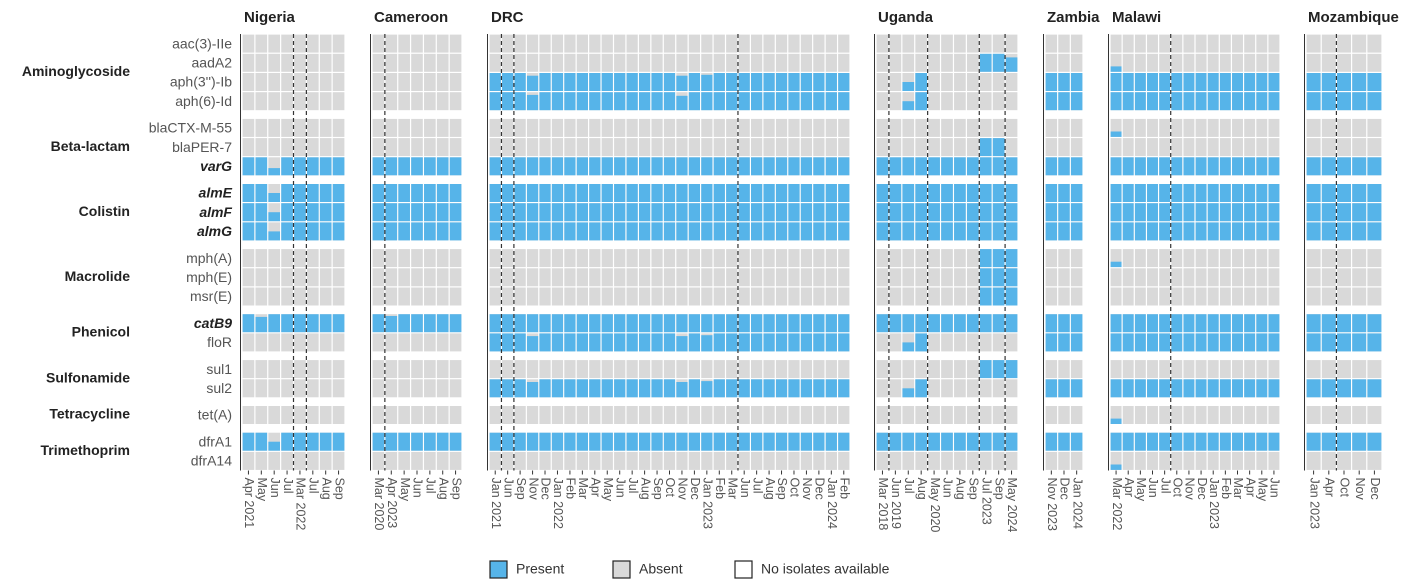  Describe the element at coordinates (90, 146) in the screenshot. I see `group-label: Beta-lactam` at that location.